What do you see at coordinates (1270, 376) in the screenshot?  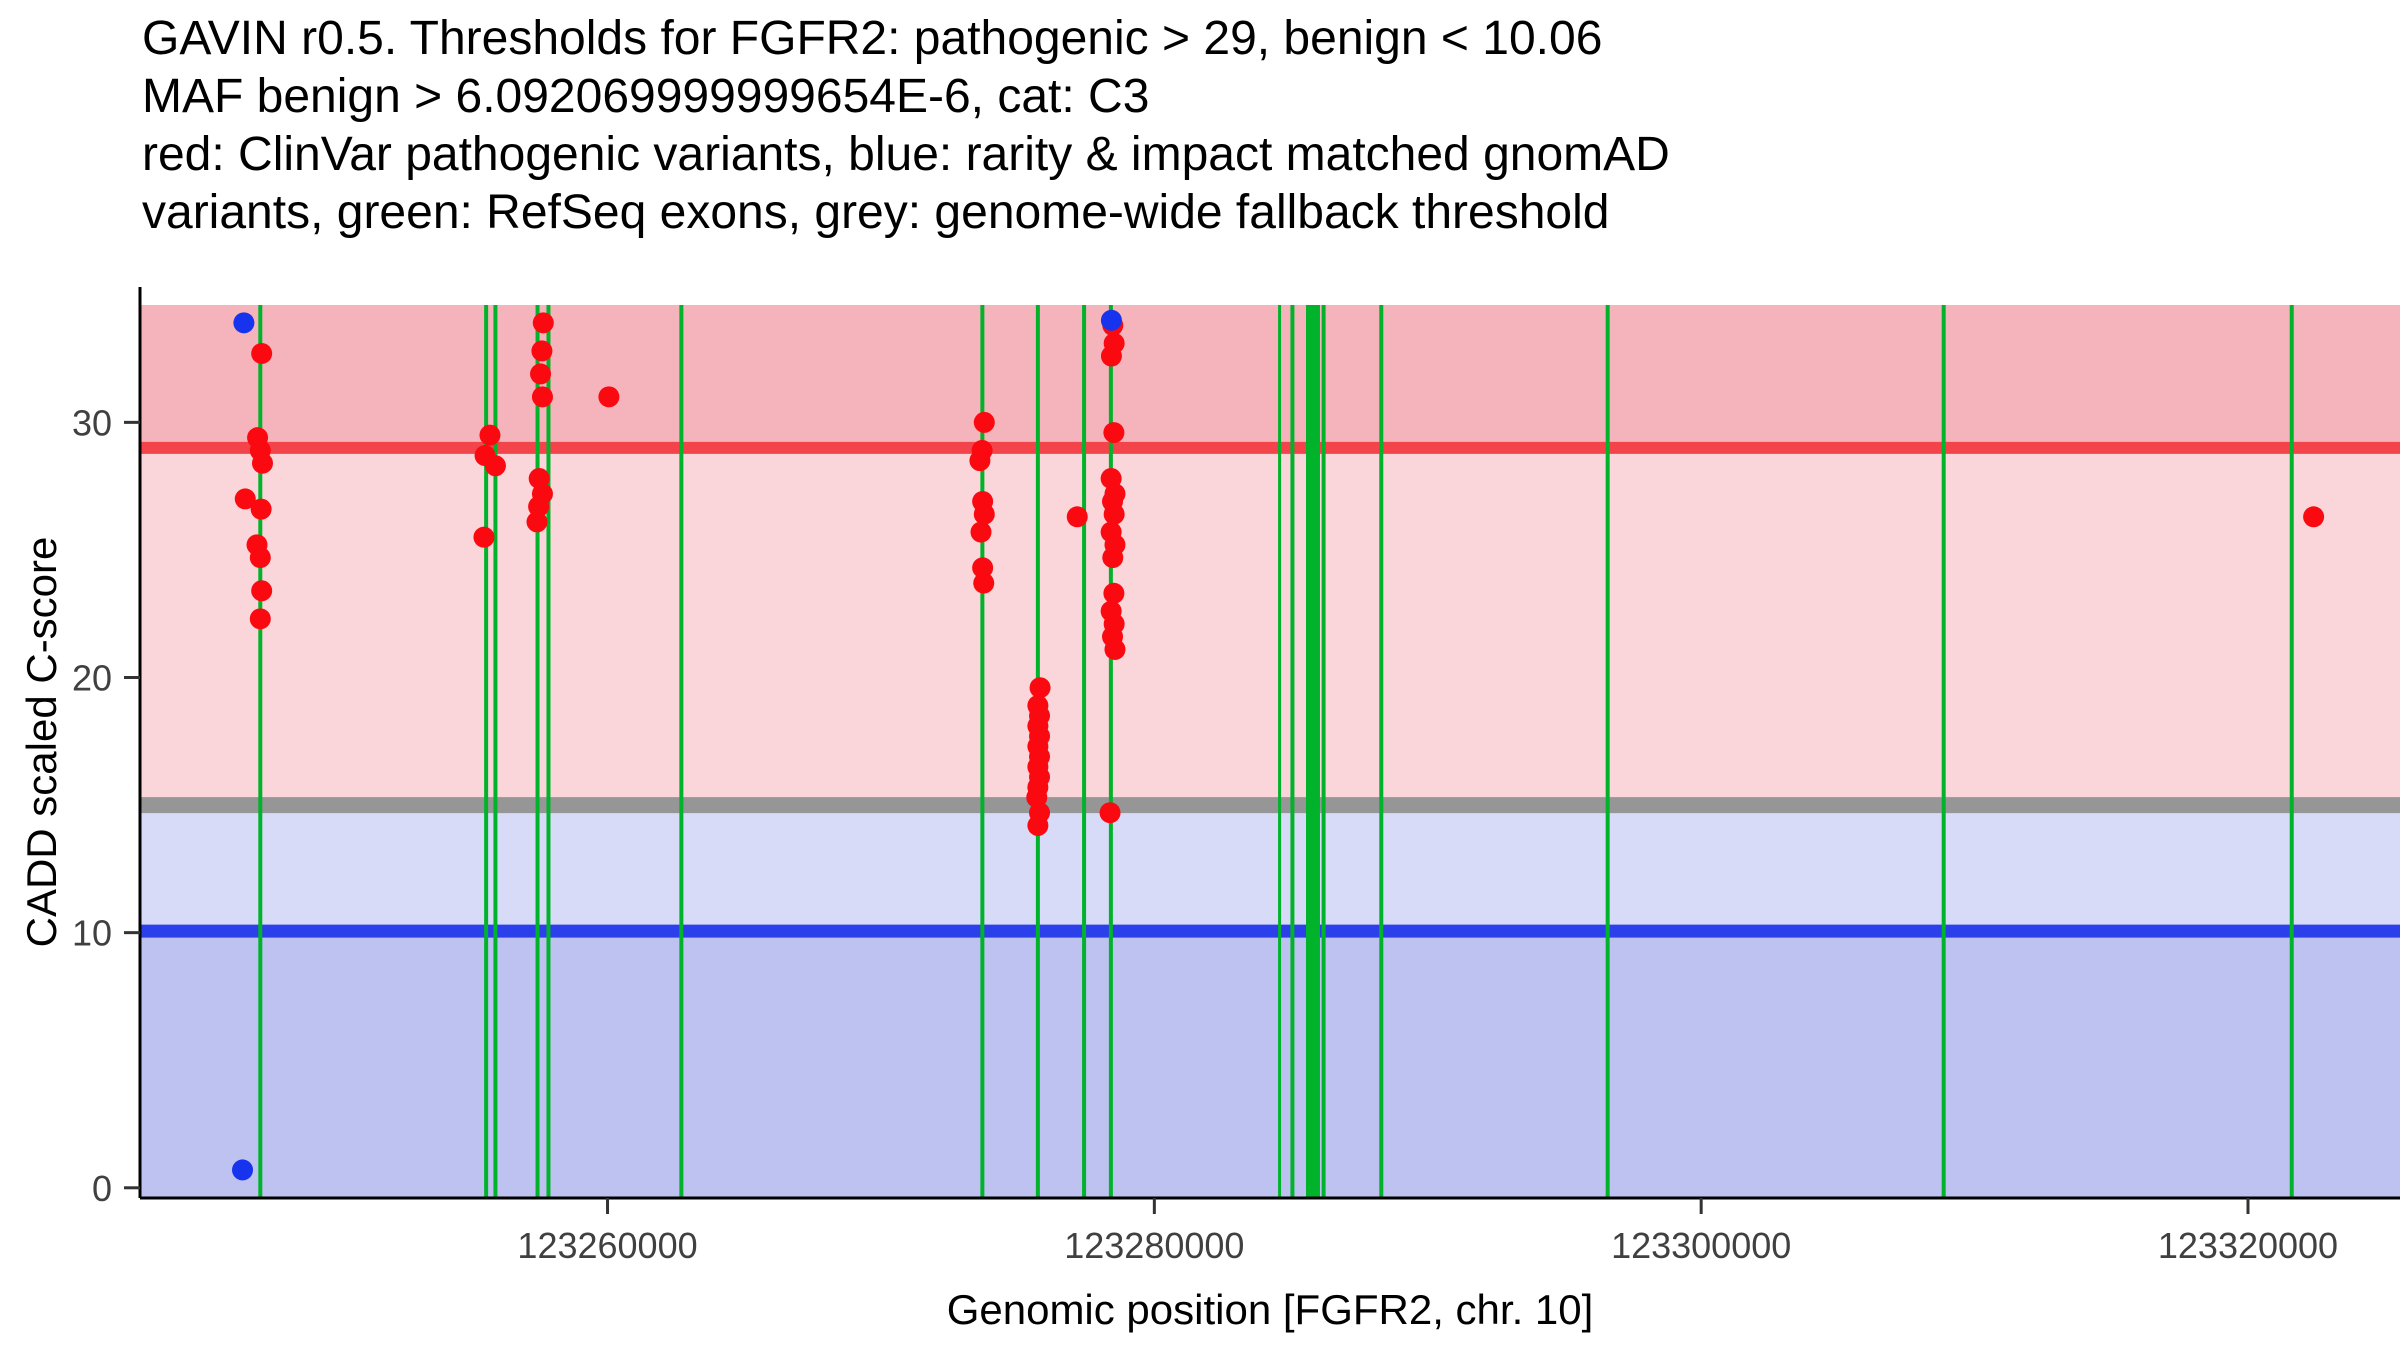 I see `pathogenic-zone-band` at bounding box center [1270, 376].